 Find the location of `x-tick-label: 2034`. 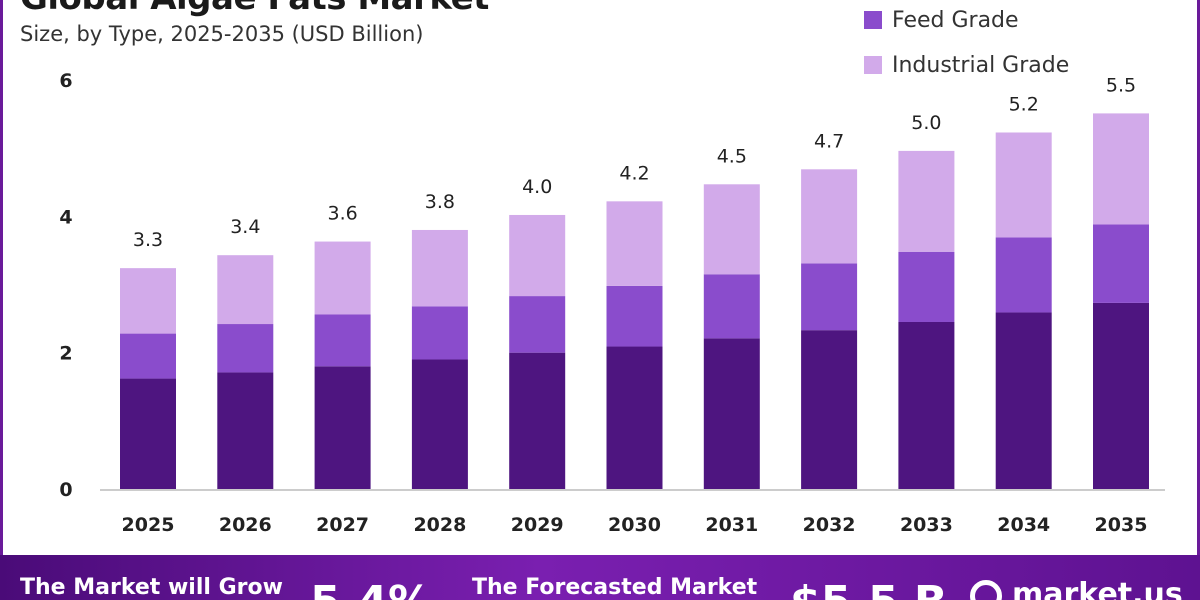

x-tick-label: 2034 is located at coordinates (1023, 525).